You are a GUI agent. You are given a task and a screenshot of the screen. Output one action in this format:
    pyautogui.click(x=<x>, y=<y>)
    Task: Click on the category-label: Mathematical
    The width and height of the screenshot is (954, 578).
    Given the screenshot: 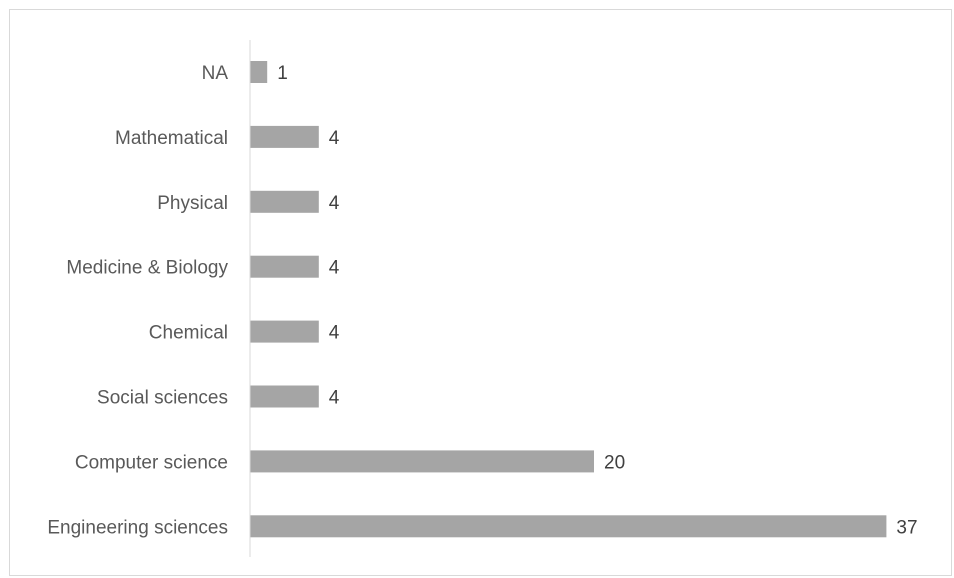 What is the action you would take?
    pyautogui.click(x=171, y=138)
    